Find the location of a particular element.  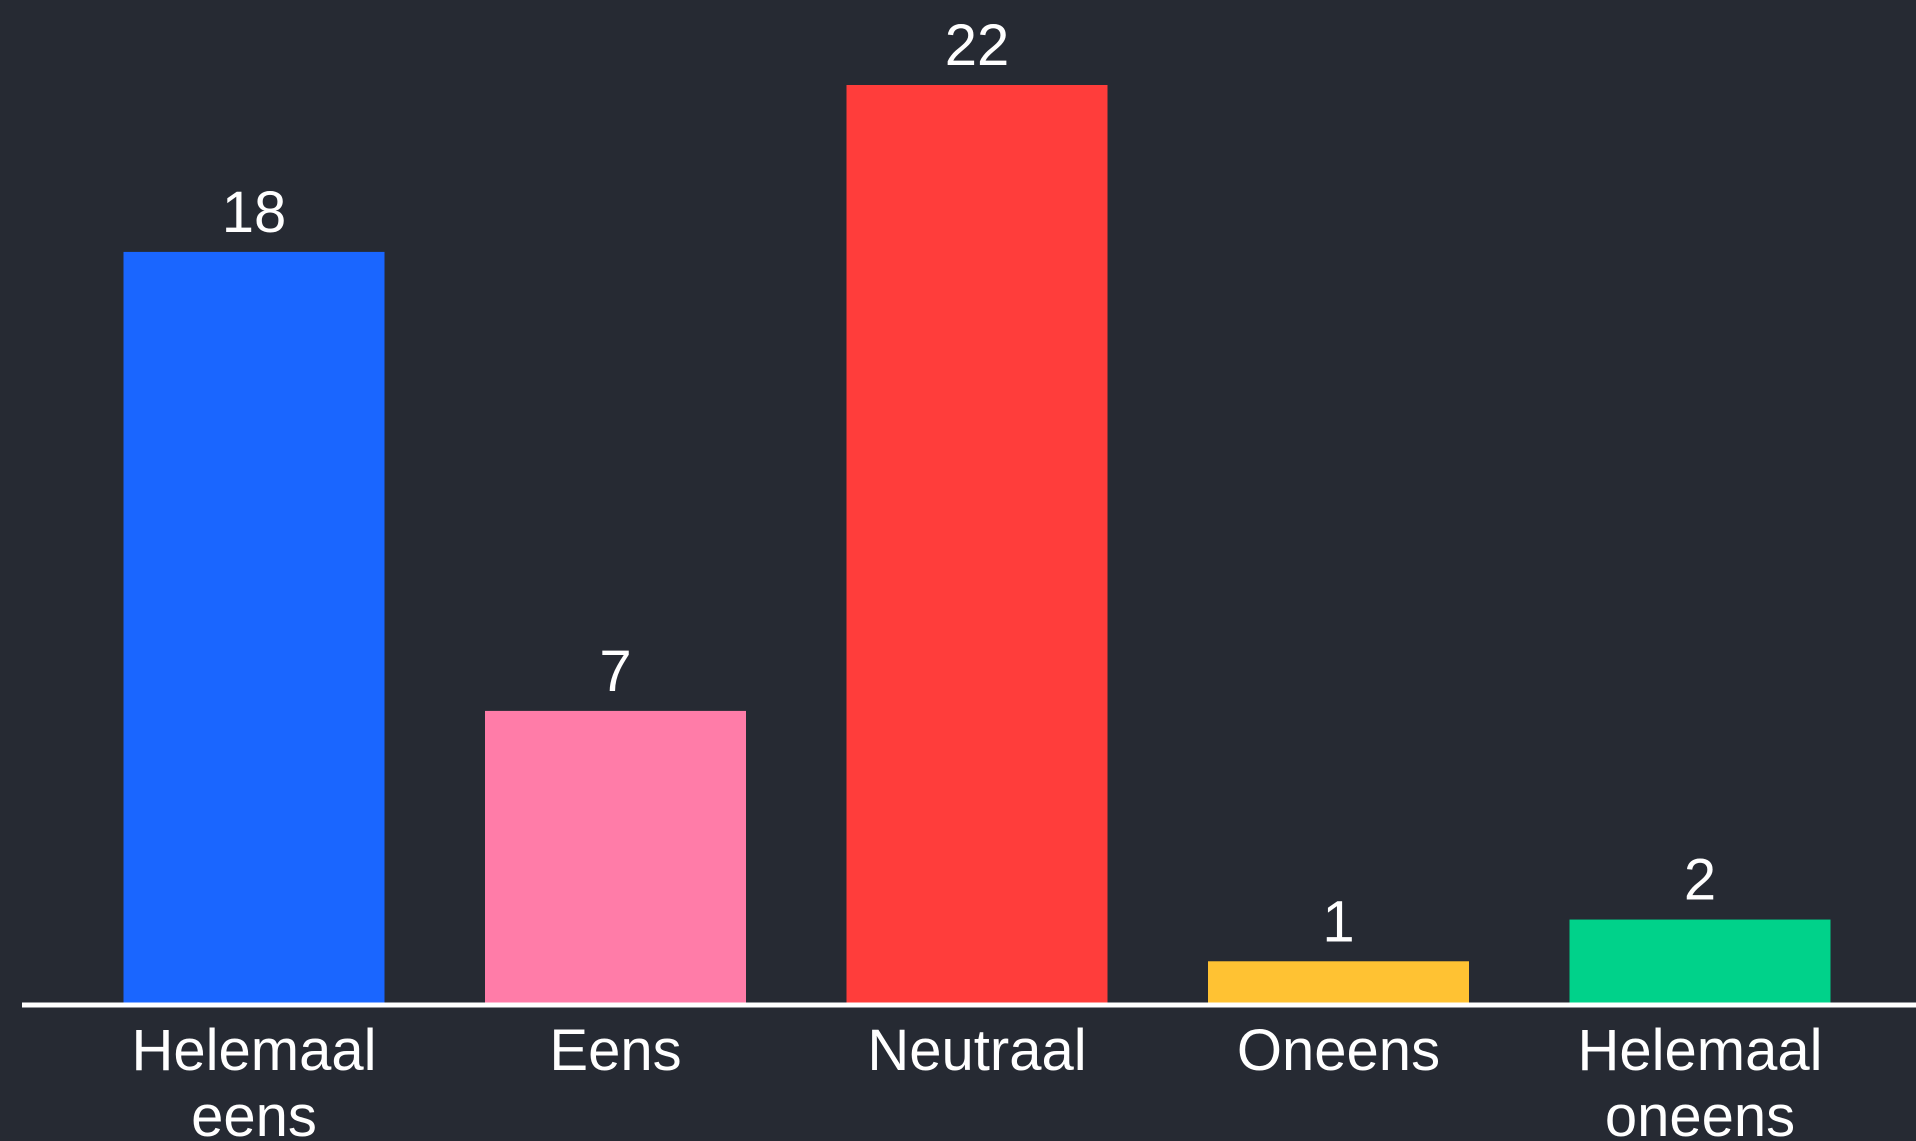

value-label-2: 22 is located at coordinates (977, 45).